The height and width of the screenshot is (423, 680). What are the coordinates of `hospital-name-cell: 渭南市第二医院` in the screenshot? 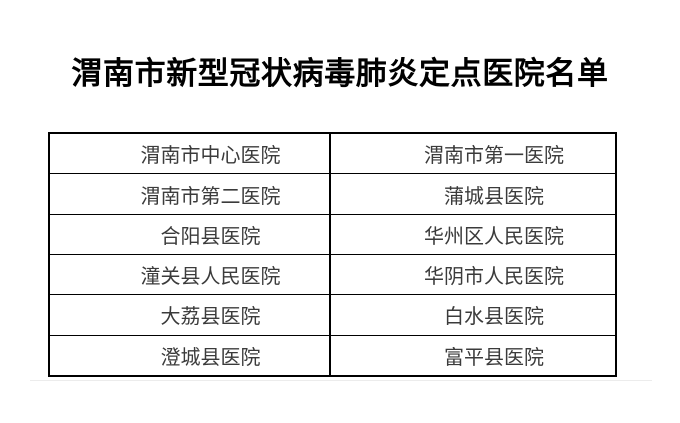 It's located at (189, 194).